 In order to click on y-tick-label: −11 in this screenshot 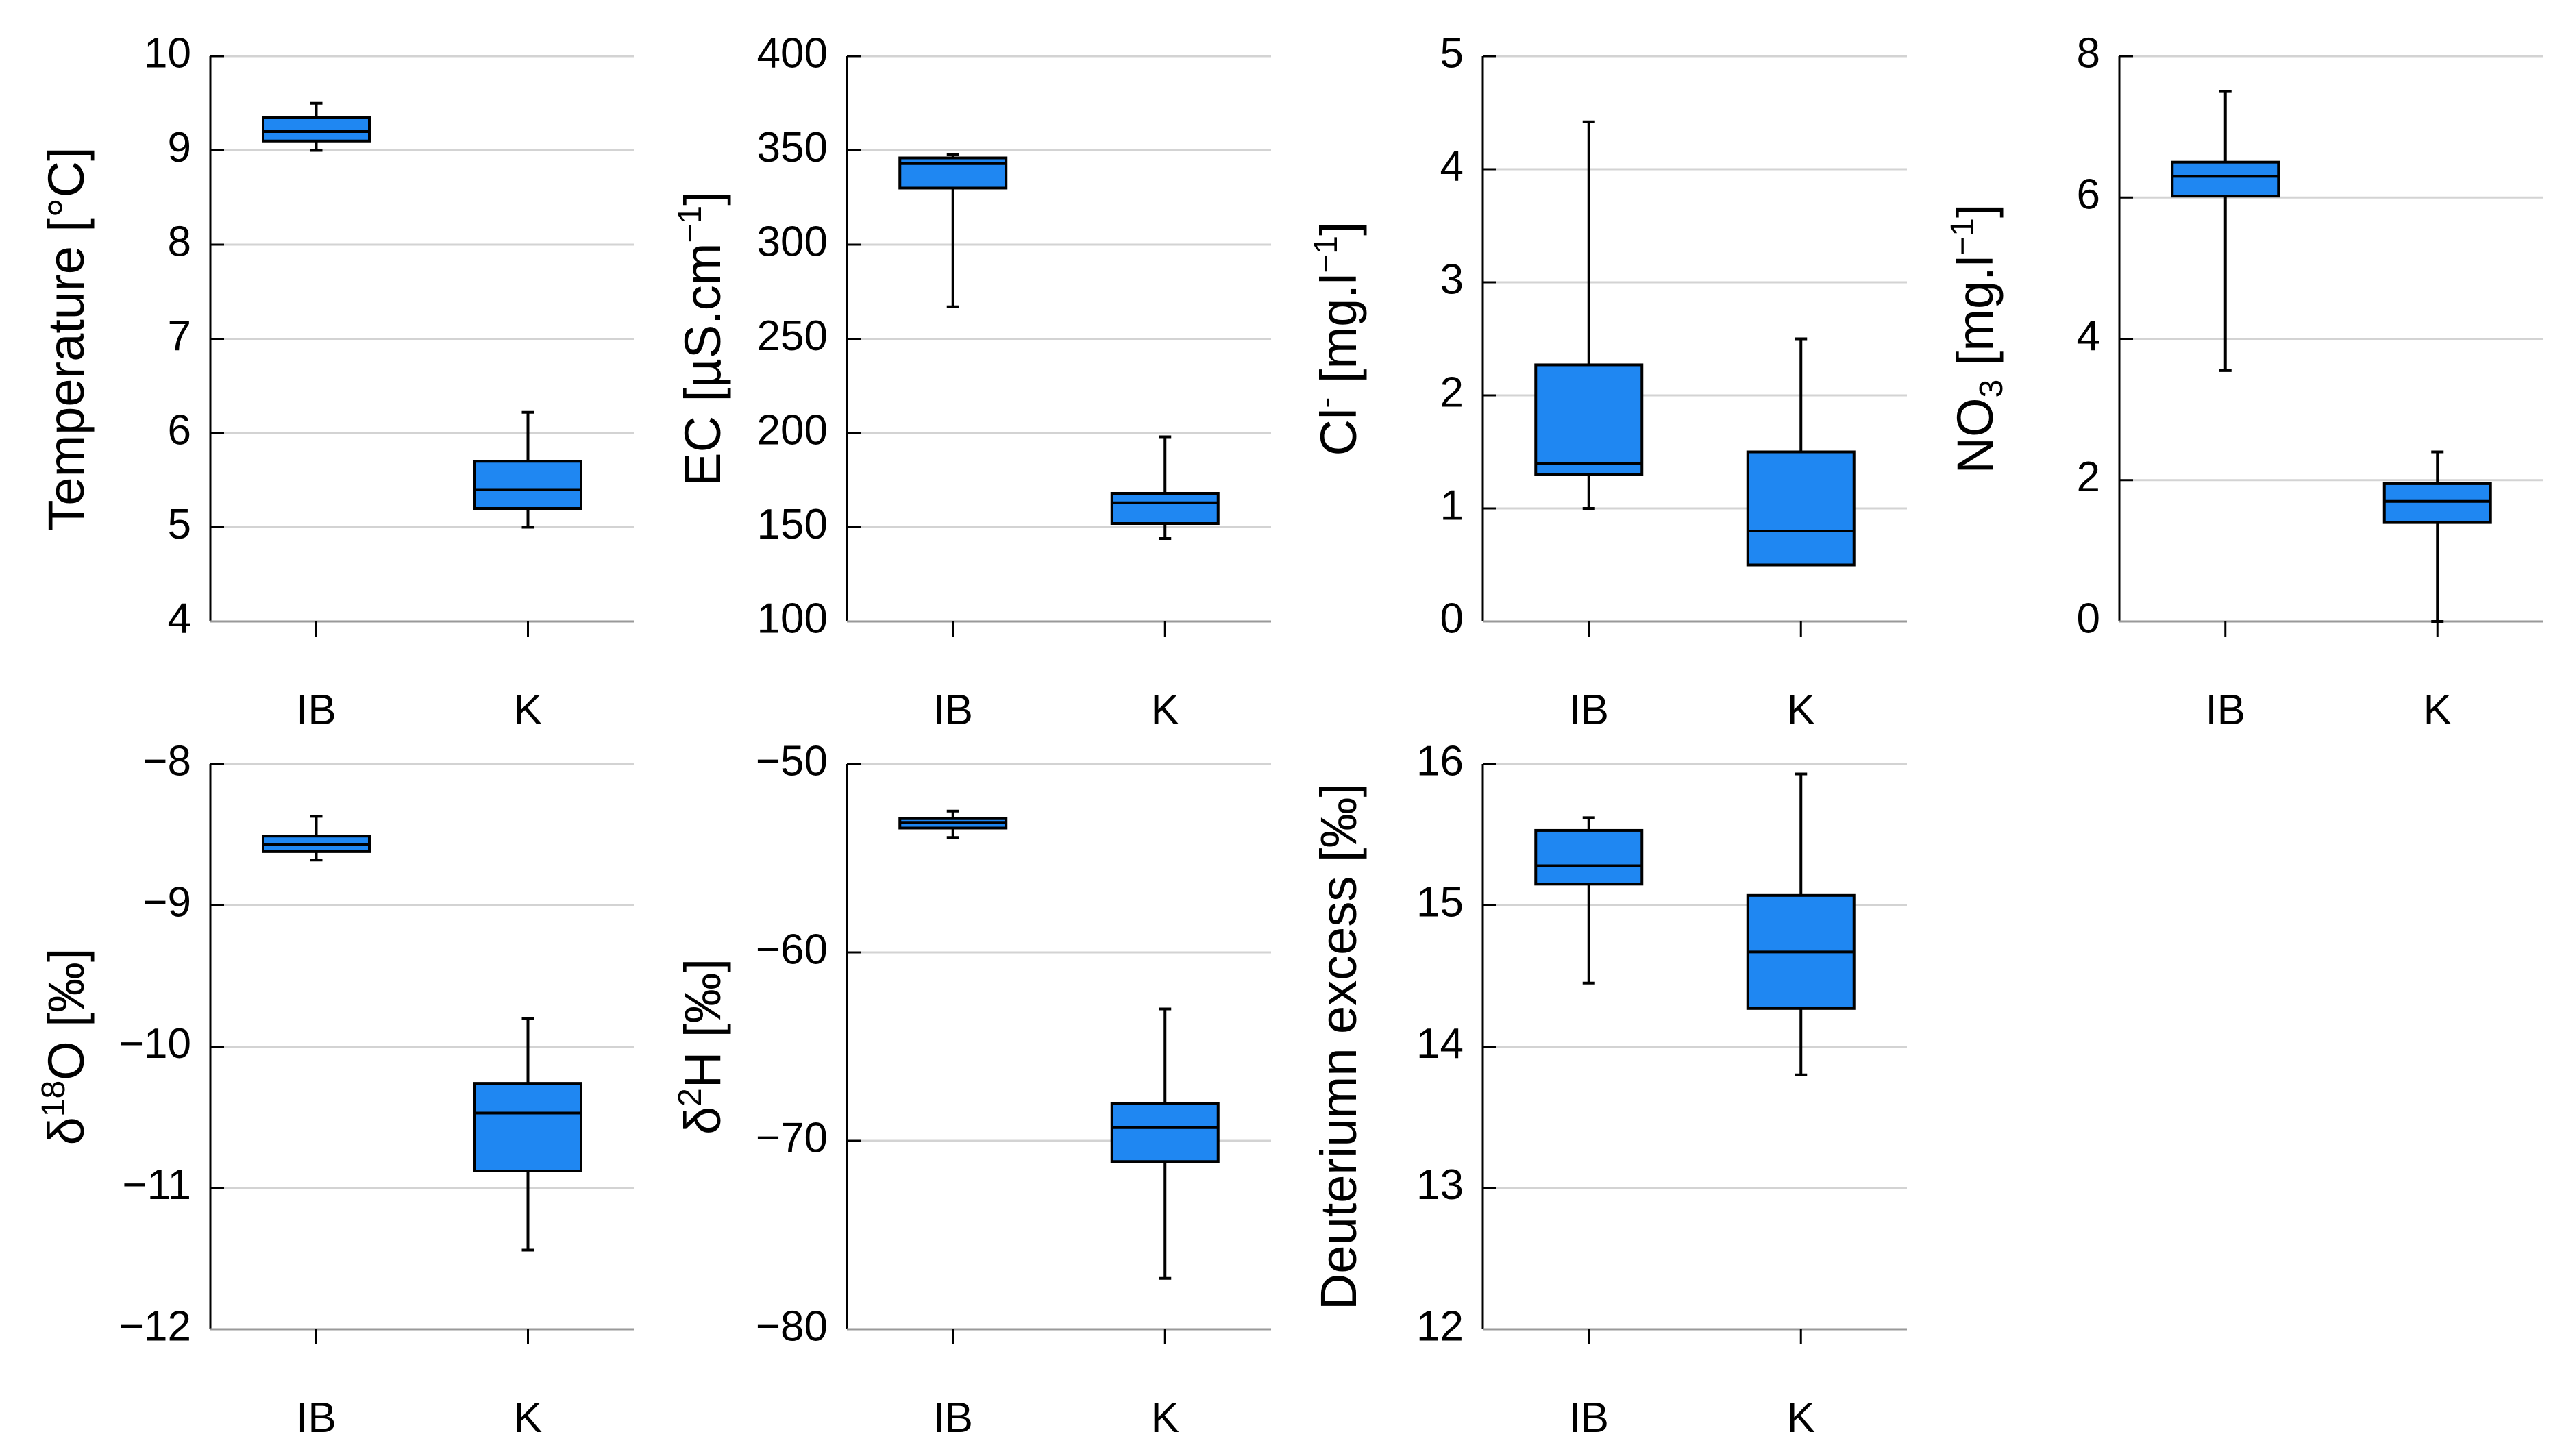, I will do `click(156, 1185)`.